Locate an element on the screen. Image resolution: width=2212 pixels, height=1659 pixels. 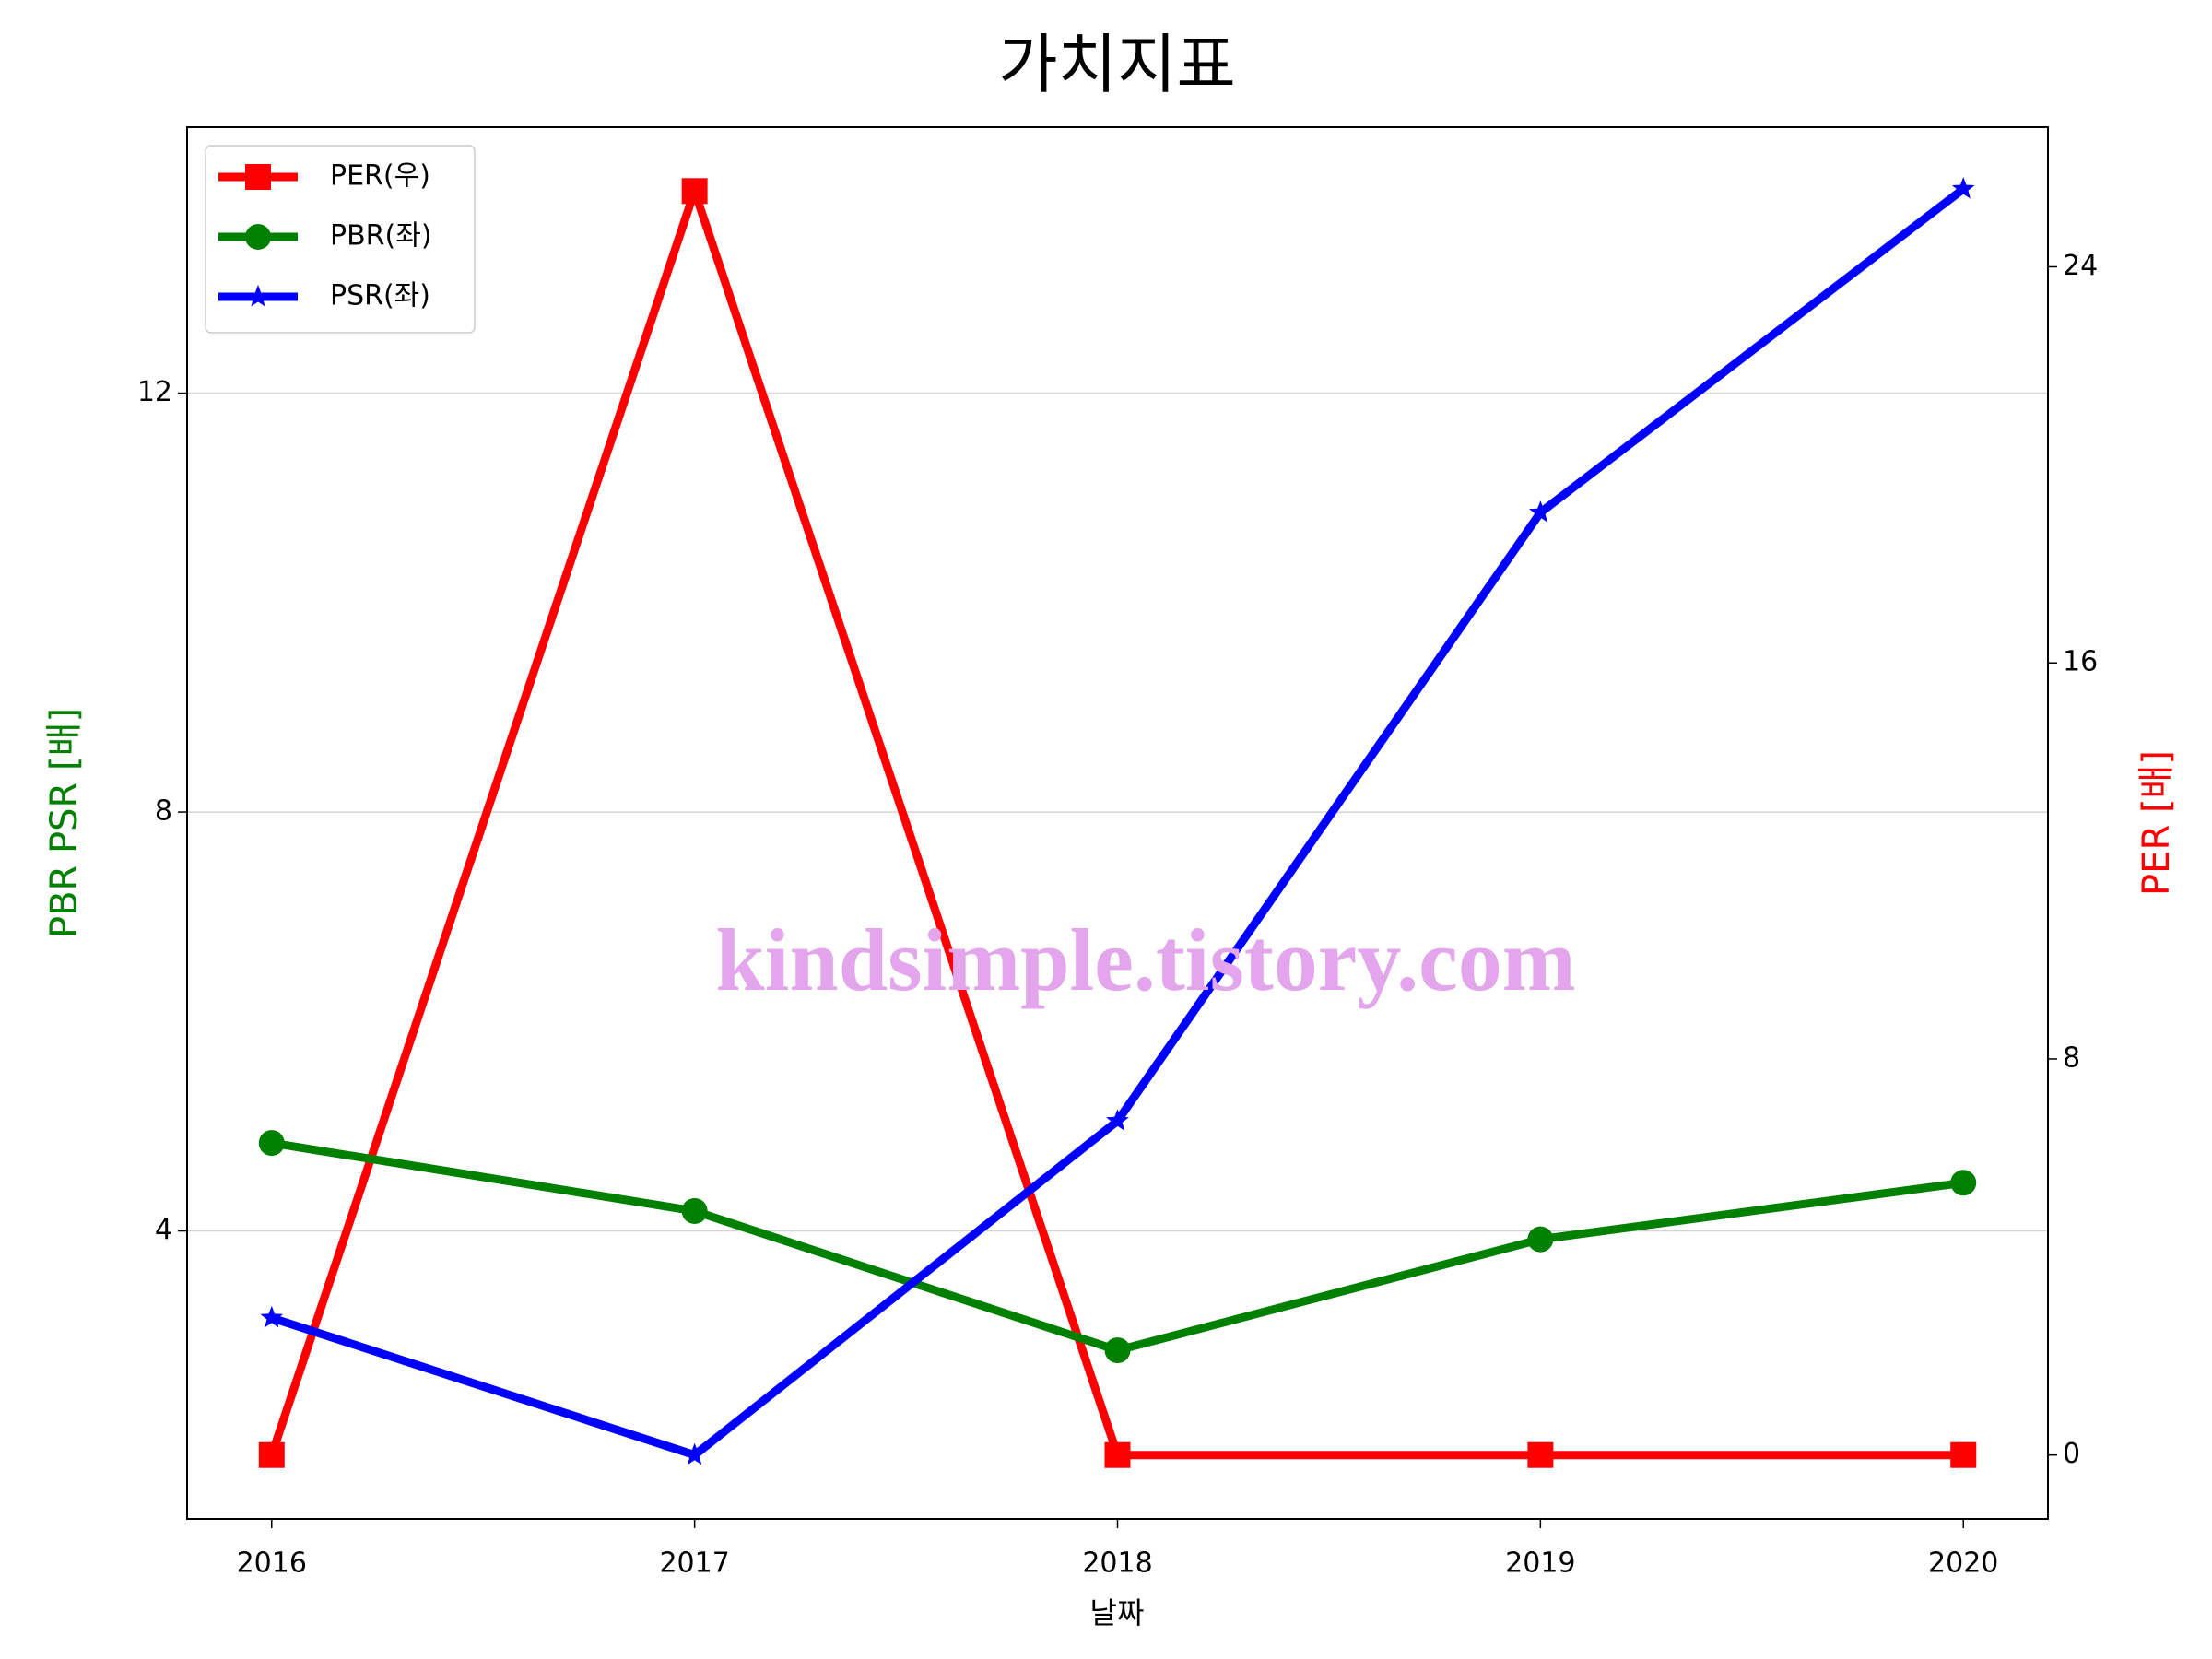
x-axis-label: 날짜 is located at coordinates (1117, 1612).